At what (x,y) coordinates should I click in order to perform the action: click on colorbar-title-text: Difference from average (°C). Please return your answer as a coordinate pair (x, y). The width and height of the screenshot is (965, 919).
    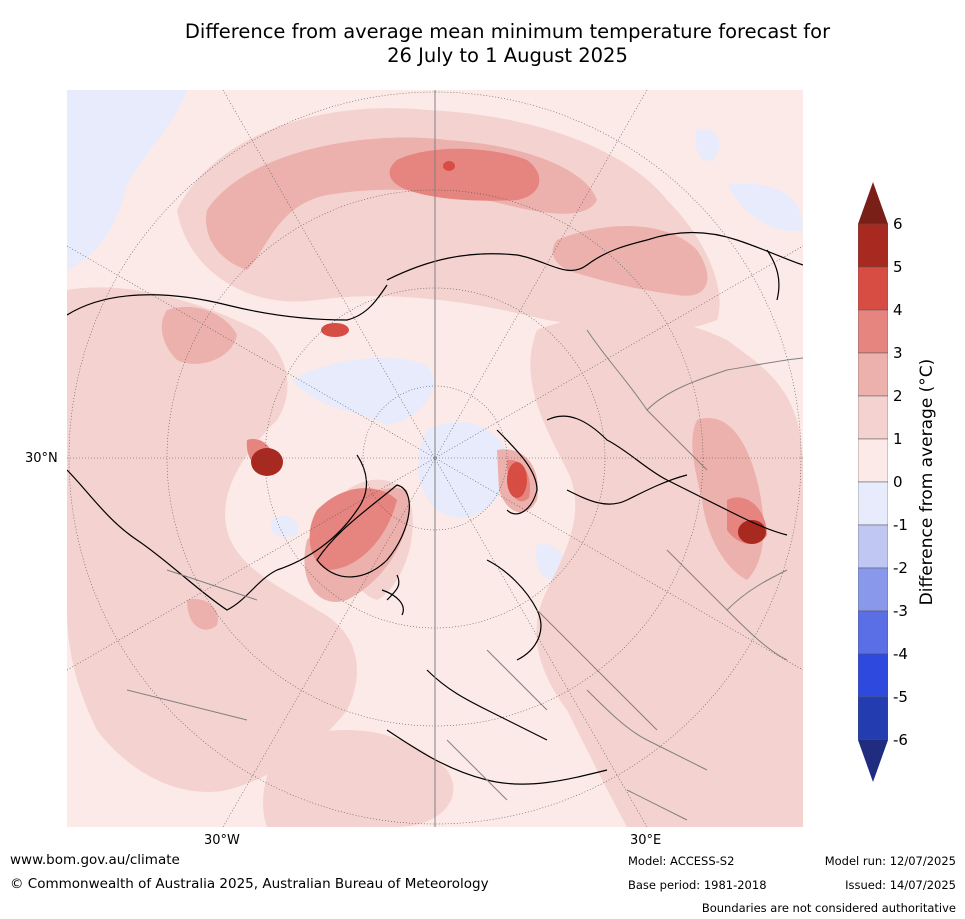
    Looking at the image, I should click on (927, 482).